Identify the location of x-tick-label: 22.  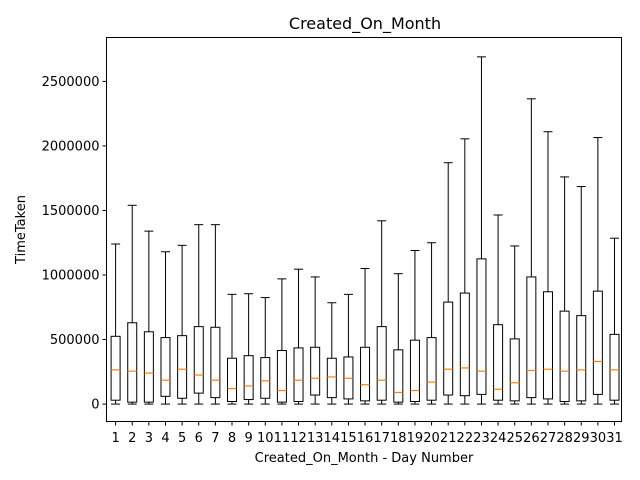
(465, 438).